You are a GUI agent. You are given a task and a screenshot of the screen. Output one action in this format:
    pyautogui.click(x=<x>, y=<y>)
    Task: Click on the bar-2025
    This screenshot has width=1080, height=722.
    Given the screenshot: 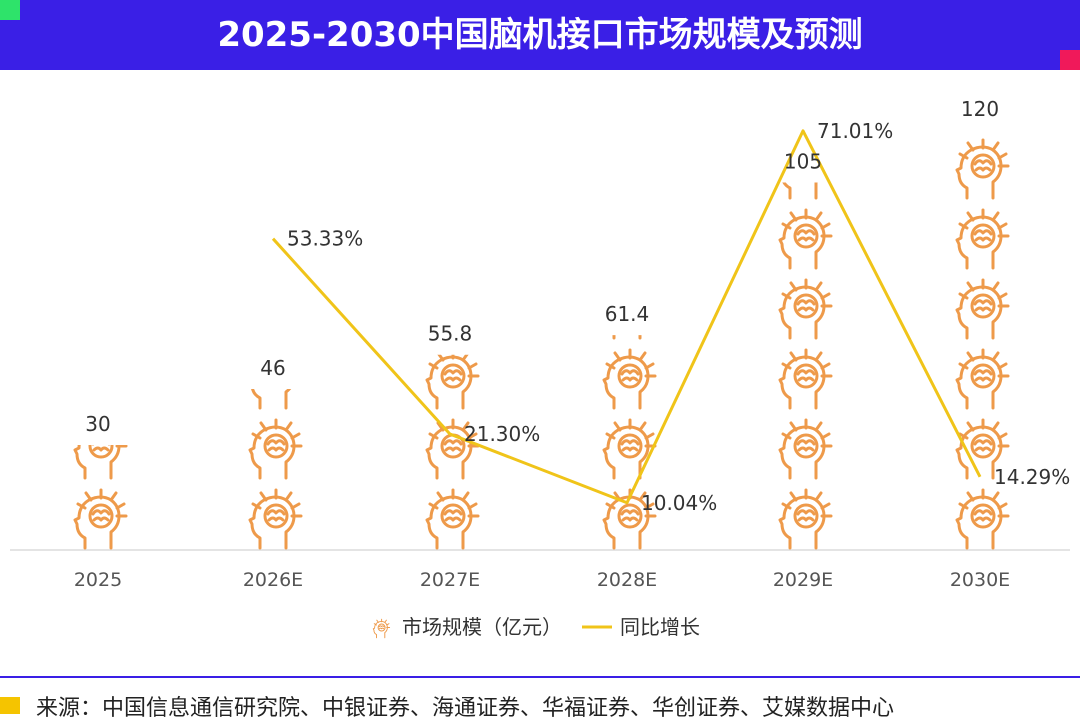 What is the action you would take?
    pyautogui.click(x=100, y=497)
    